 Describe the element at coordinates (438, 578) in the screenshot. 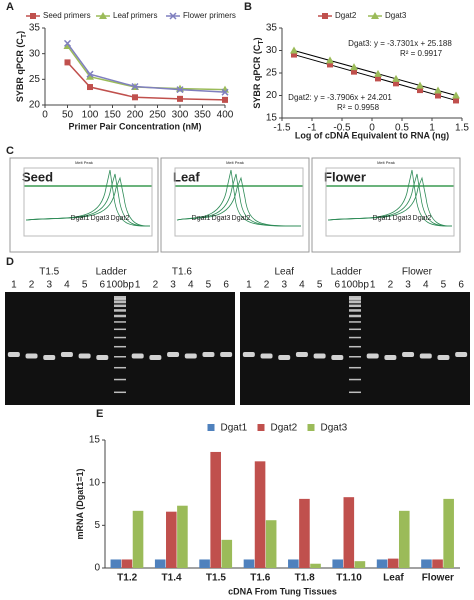

I see `x-tick-label: Flower` at that location.